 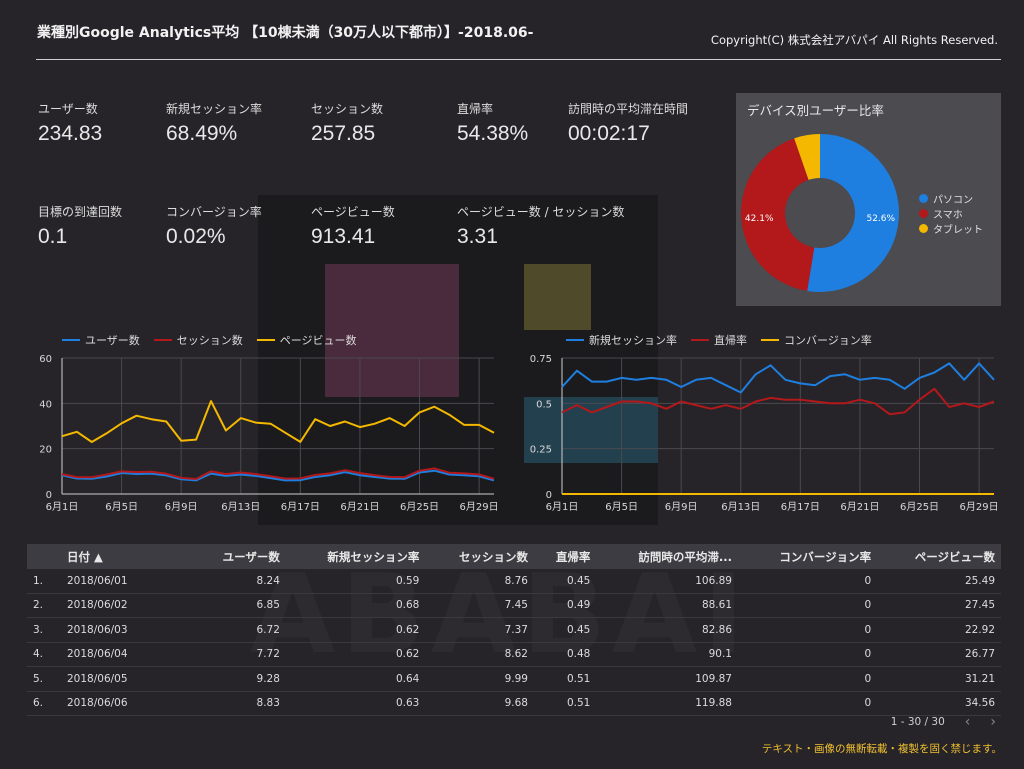 What do you see at coordinates (565, 654) in the screenshot?
I see `cell-bounce-rate: 0.48` at bounding box center [565, 654].